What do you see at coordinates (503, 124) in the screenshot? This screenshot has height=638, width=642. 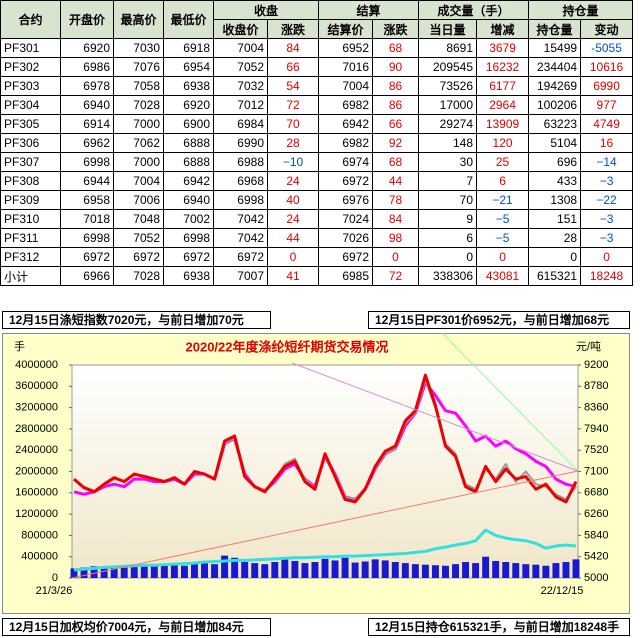 I see `table-cell: 13909` at bounding box center [503, 124].